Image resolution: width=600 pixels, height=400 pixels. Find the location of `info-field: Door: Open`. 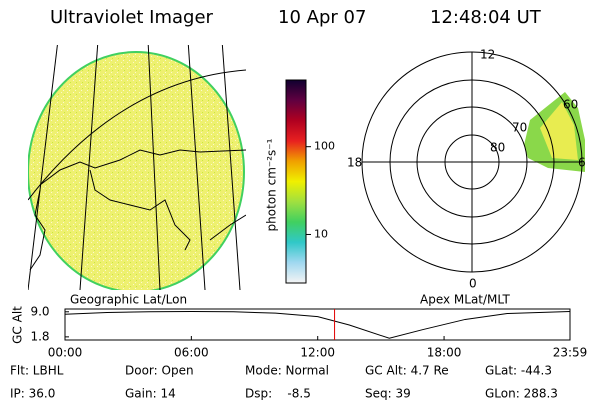

info-field: Door: Open is located at coordinates (159, 371).